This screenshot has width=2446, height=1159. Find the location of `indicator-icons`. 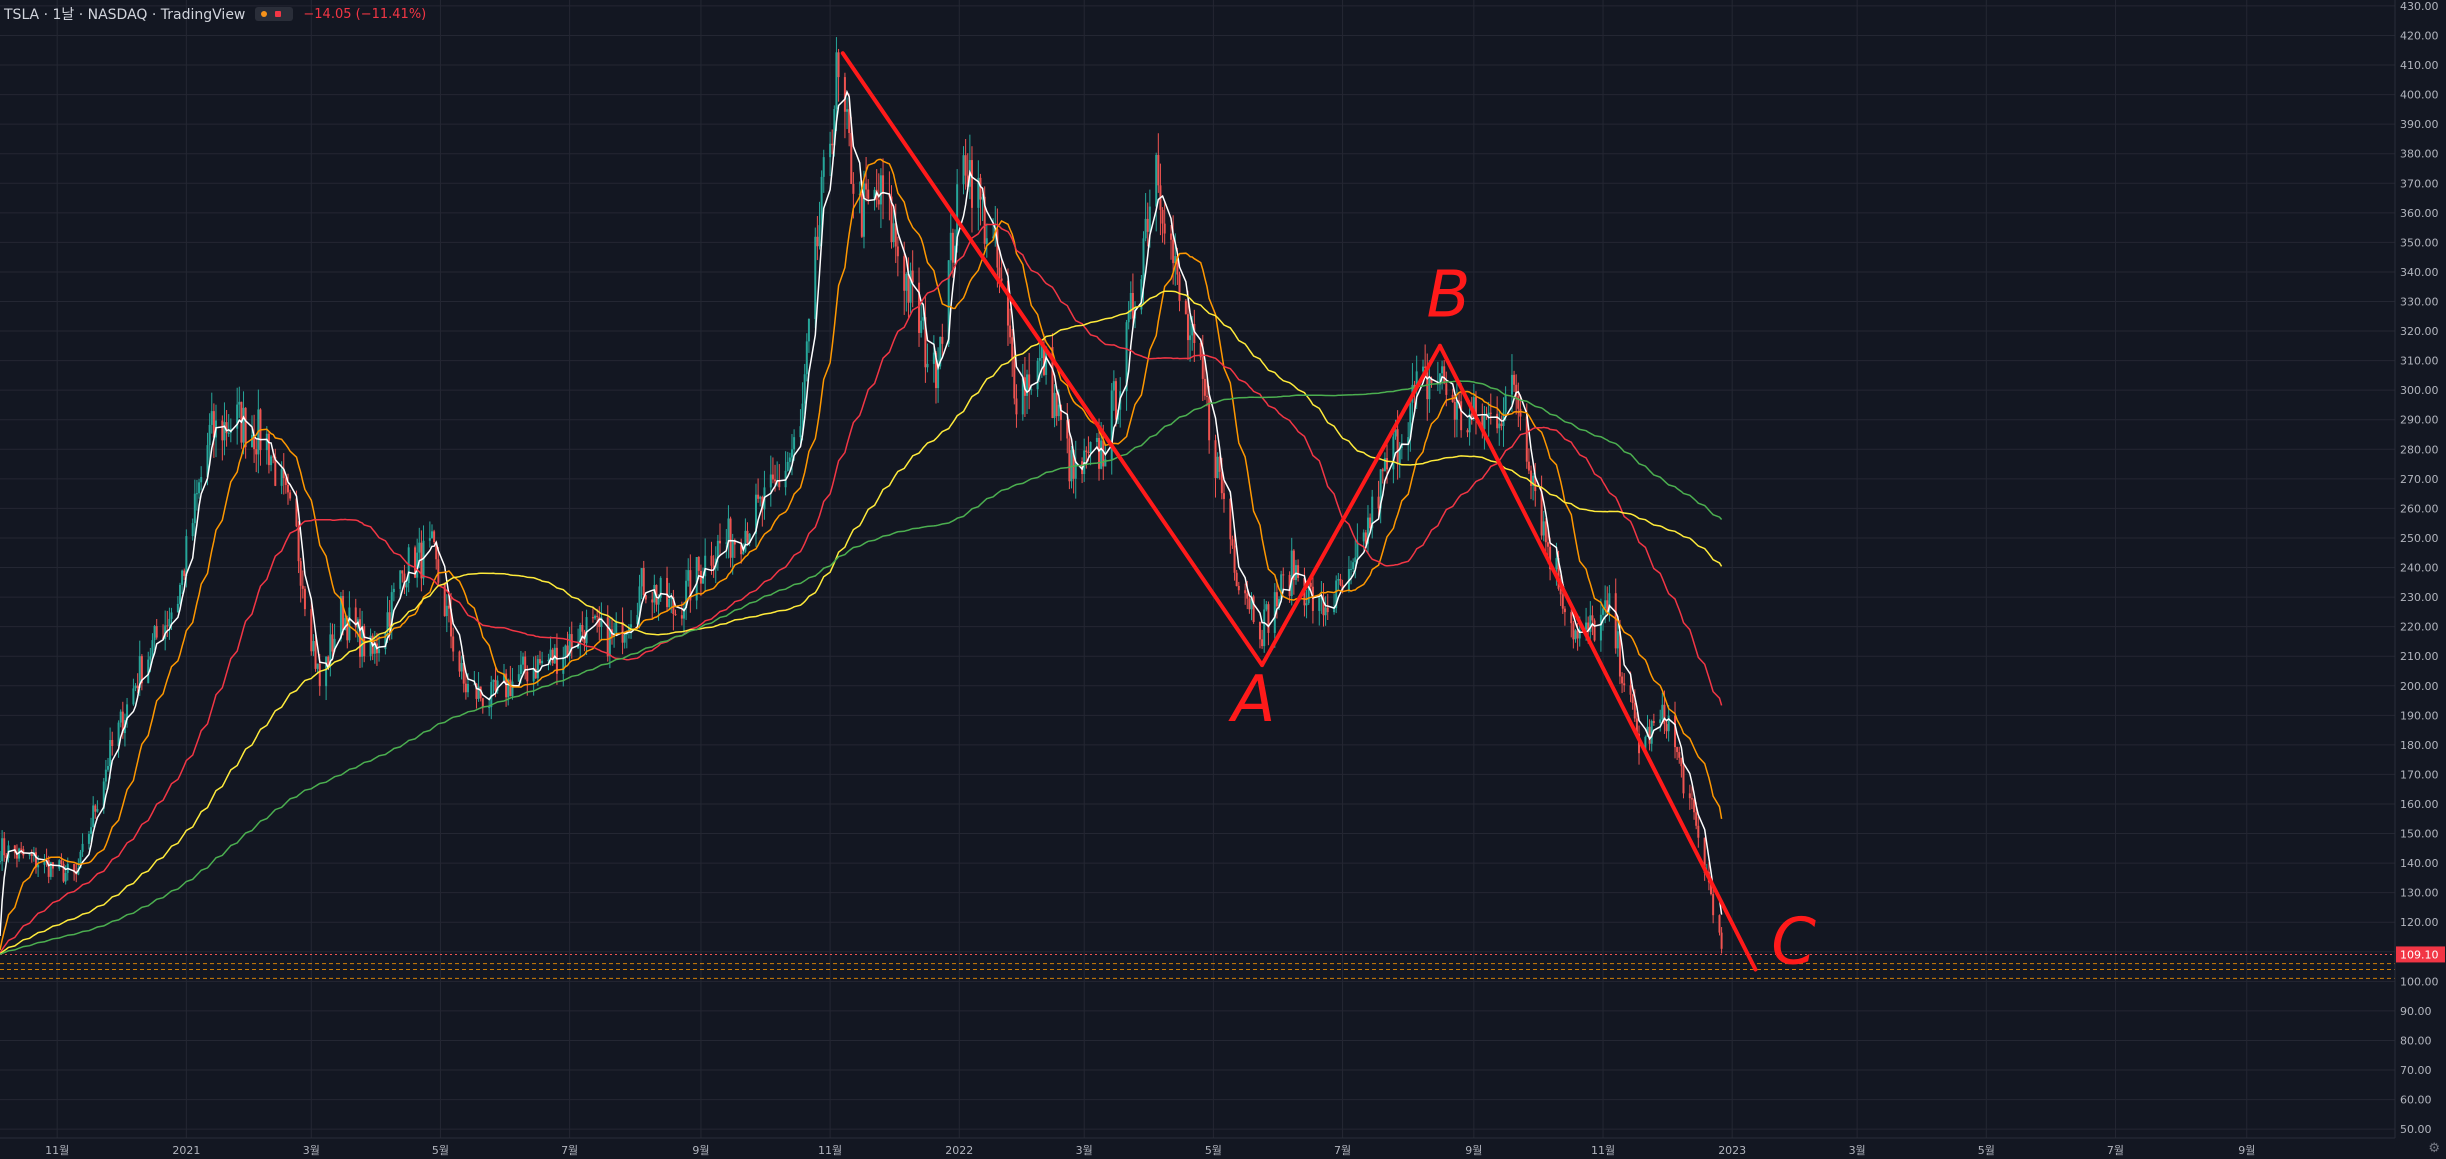

indicator-icons is located at coordinates (274, 14).